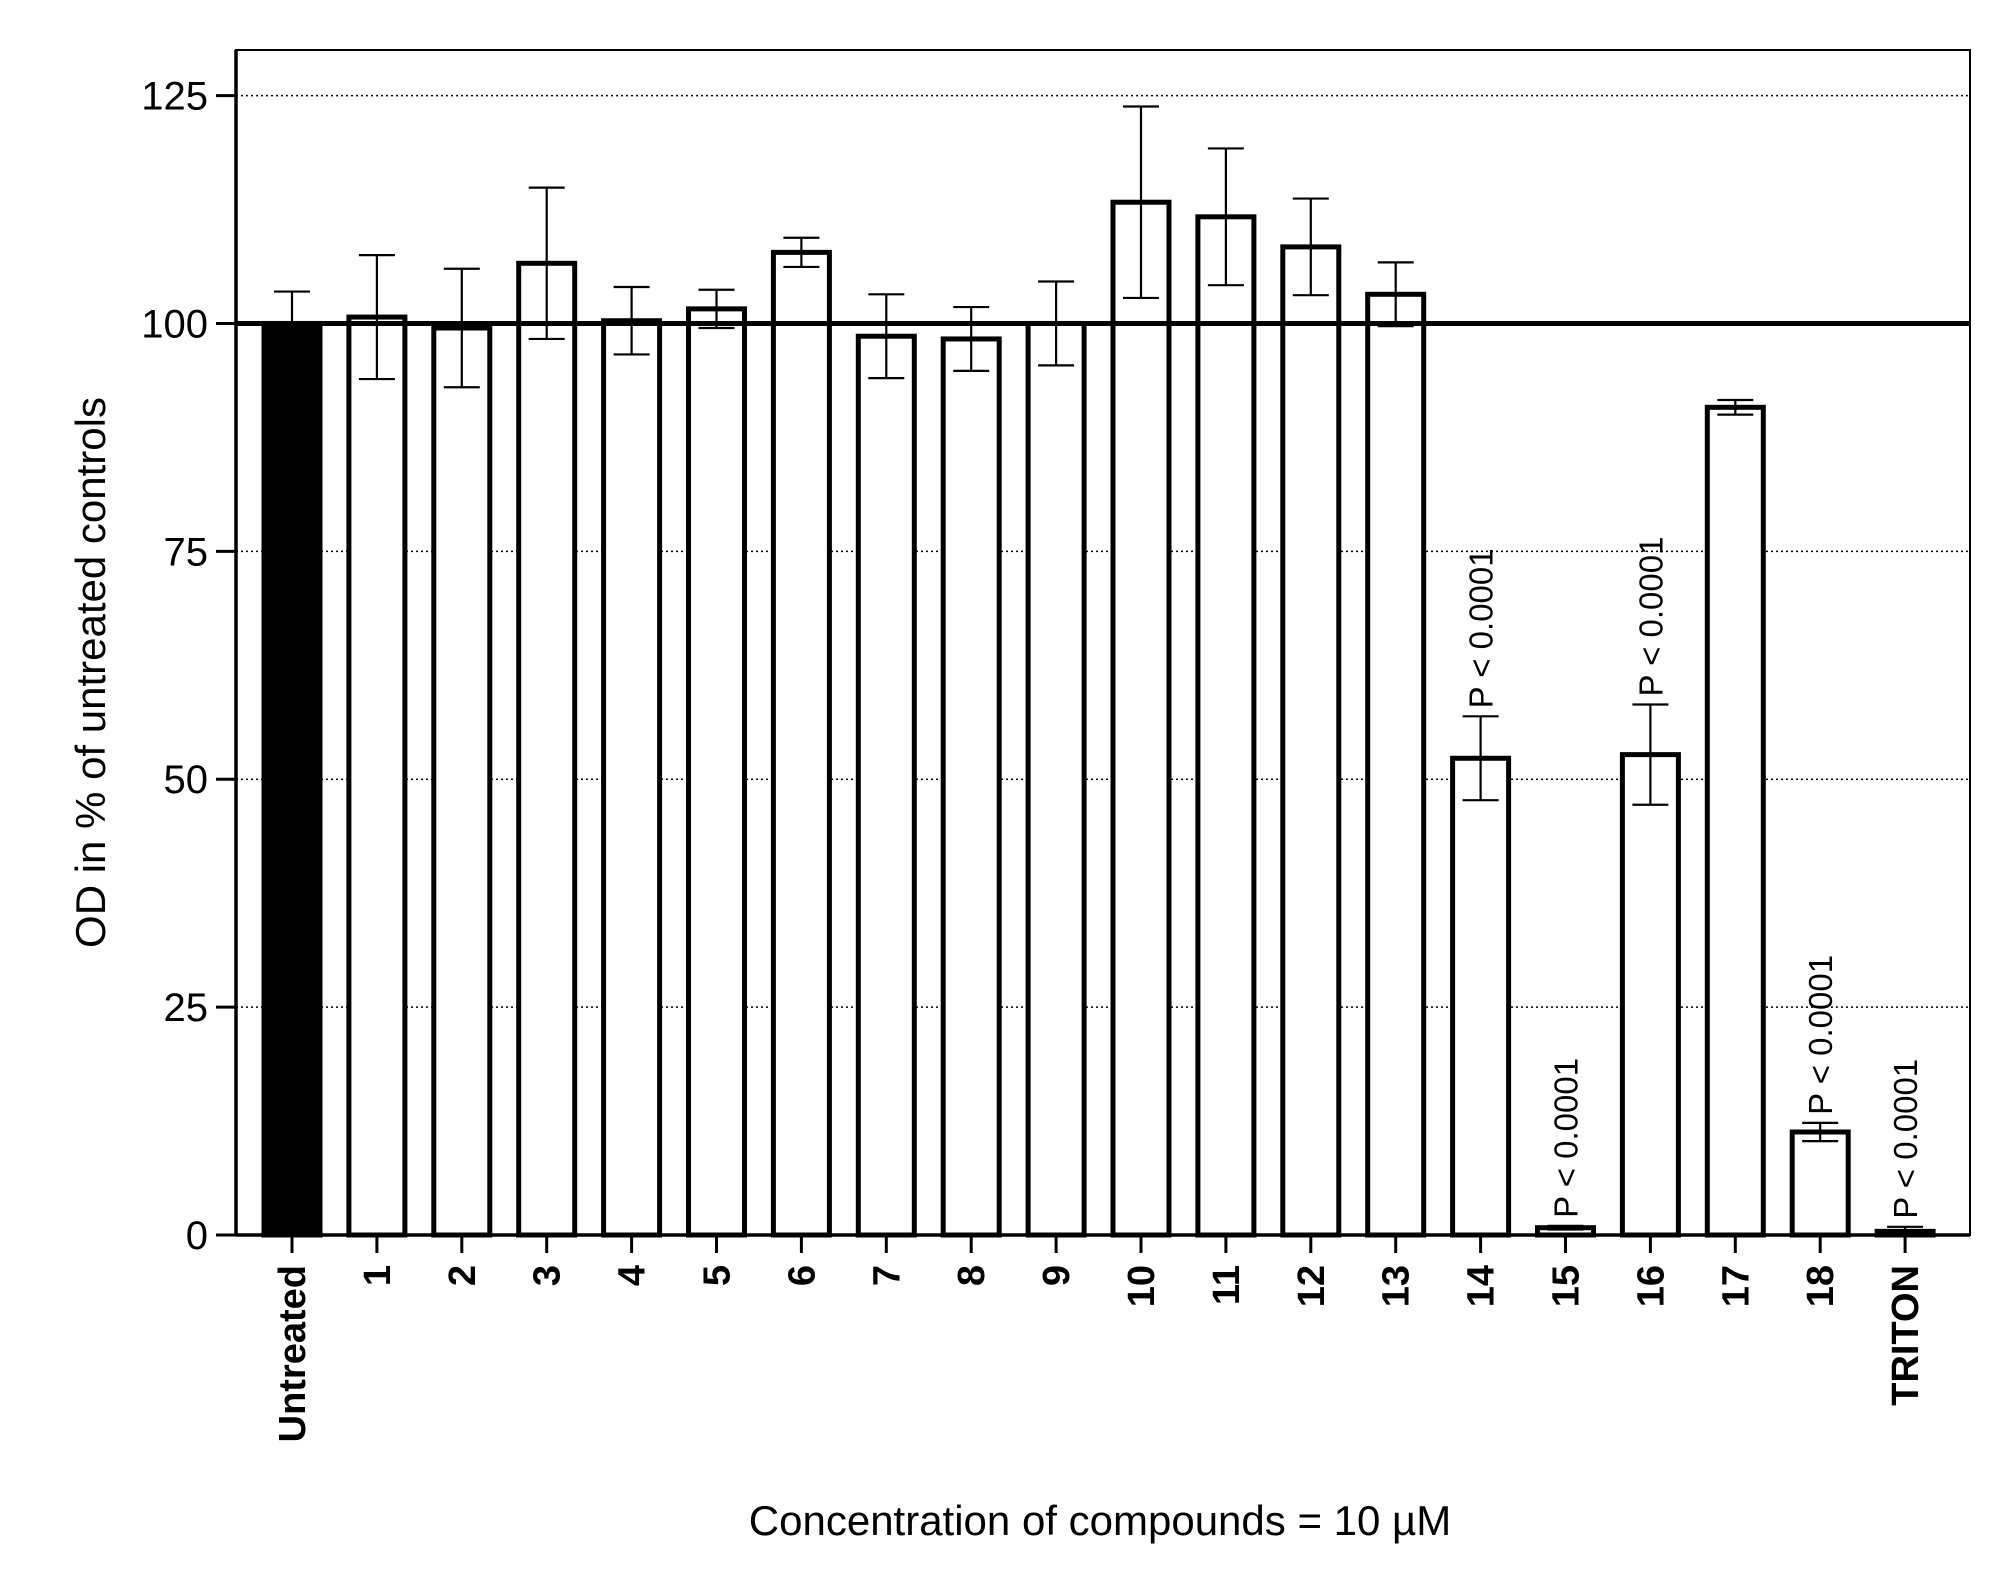 The width and height of the screenshot is (2001, 1595). I want to click on x-tick-label: 4, so click(633, 1275).